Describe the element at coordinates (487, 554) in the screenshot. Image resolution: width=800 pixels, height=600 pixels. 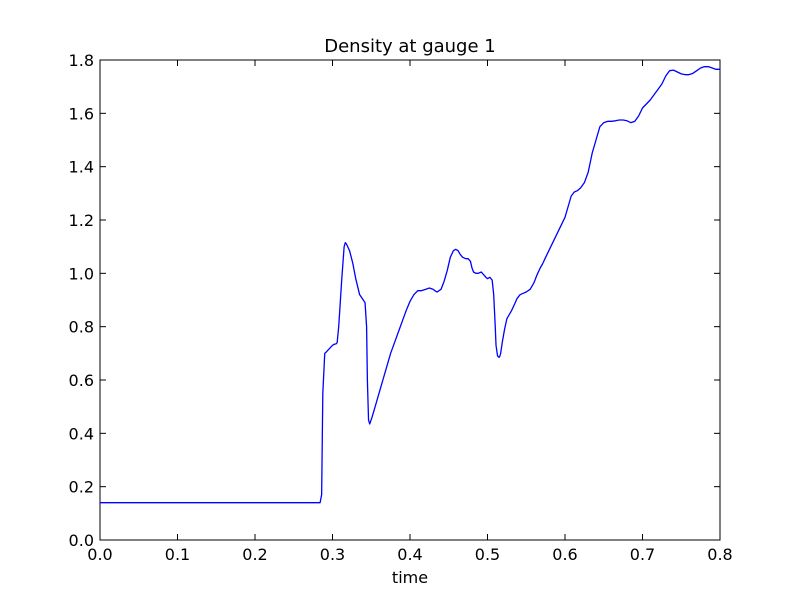
I see `x-tick-label: 0.5` at that location.